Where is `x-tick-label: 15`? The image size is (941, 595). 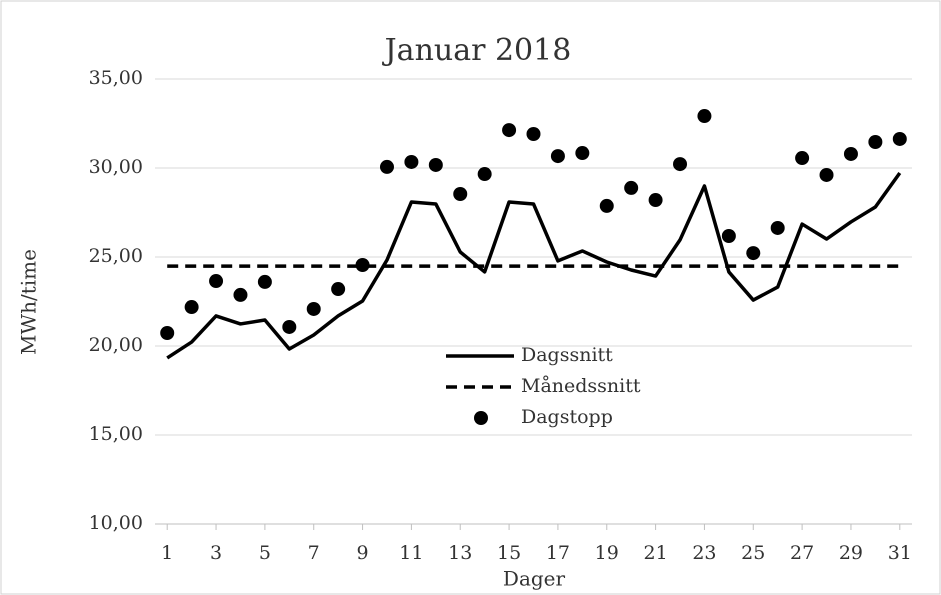 x-tick-label: 15 is located at coordinates (509, 553).